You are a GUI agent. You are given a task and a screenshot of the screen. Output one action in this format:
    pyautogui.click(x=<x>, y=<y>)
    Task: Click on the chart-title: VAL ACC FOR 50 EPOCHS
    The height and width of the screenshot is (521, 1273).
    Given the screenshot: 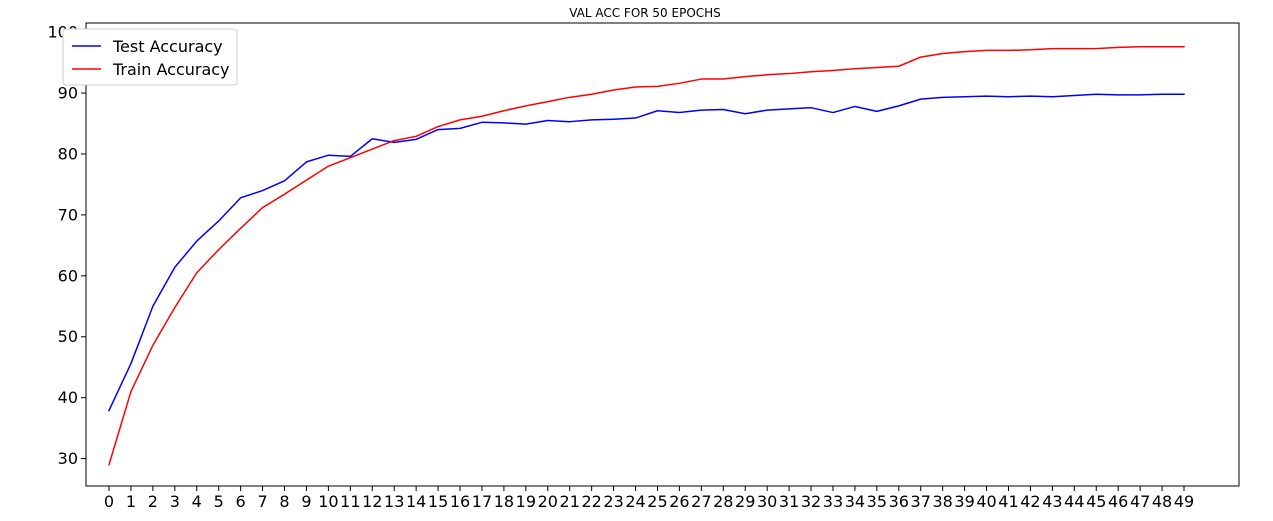 What is the action you would take?
    pyautogui.click(x=645, y=13)
    